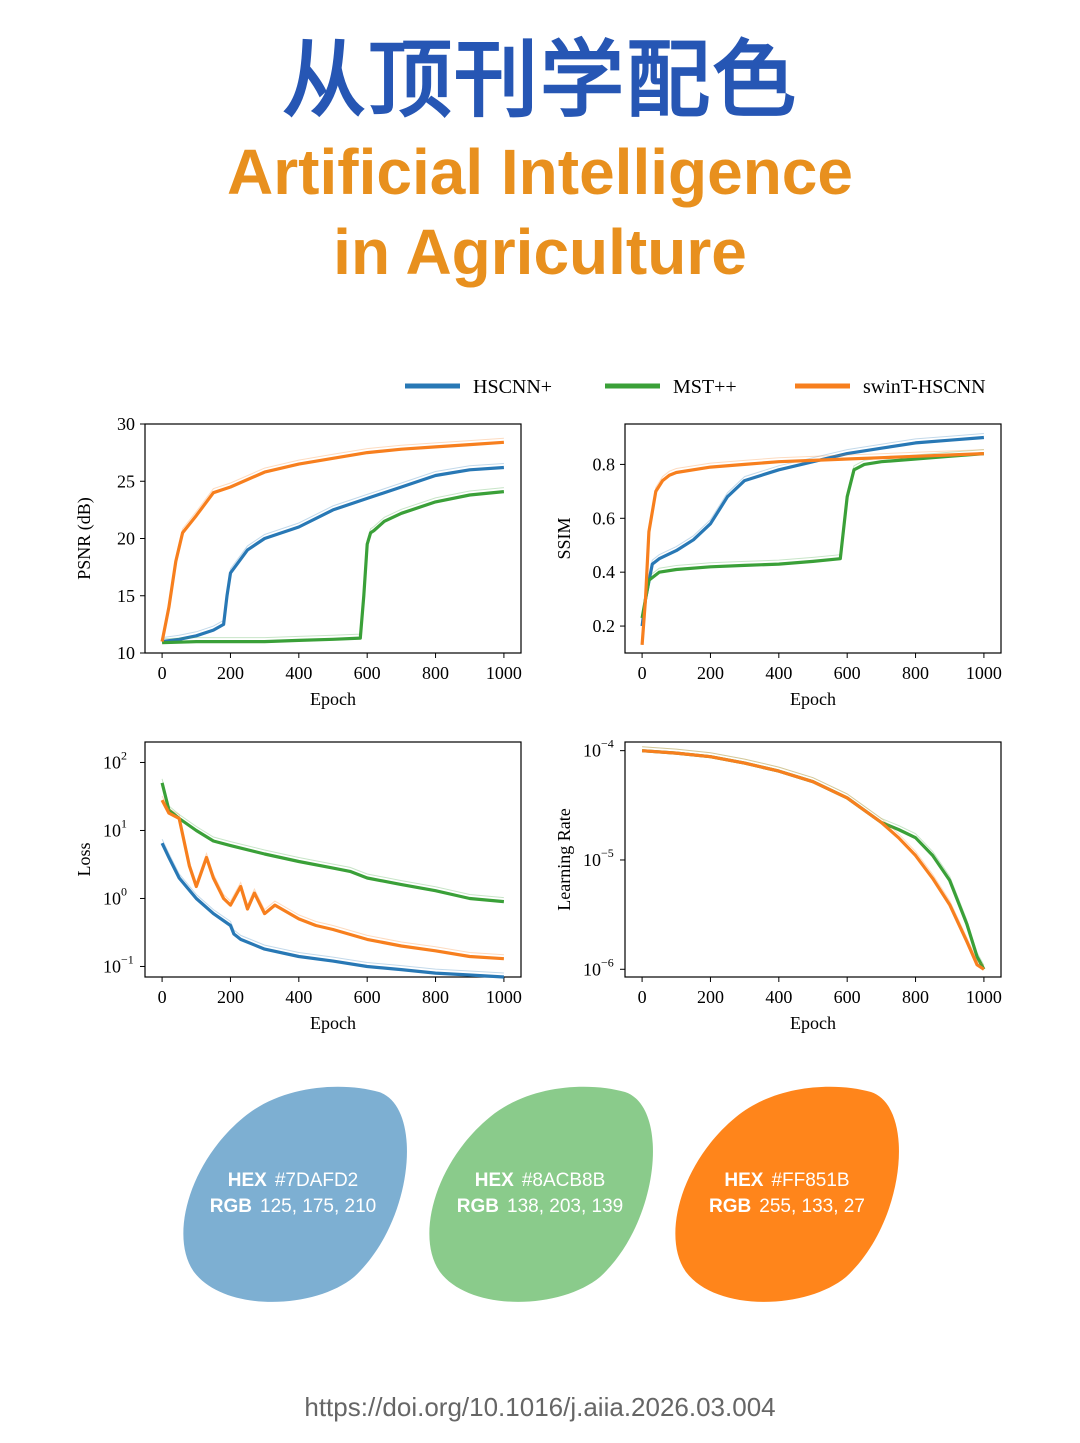 The image size is (1080, 1443). What do you see at coordinates (540, 252) in the screenshot?
I see `journal-title-line2: in Agriculture` at bounding box center [540, 252].